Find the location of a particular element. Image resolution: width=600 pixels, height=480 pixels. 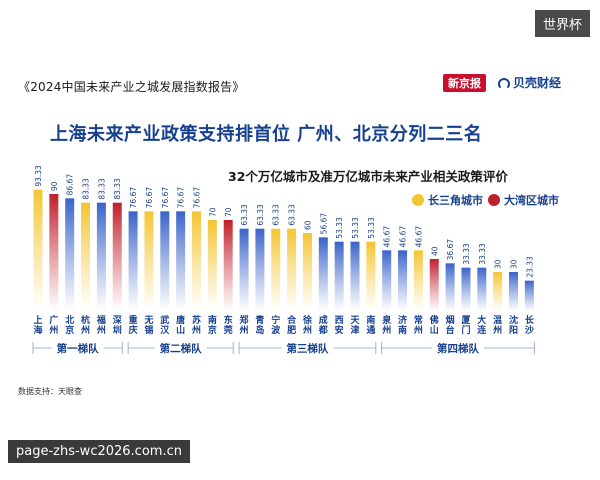

legend-item-yrd: 长三角城市 is located at coordinates (447, 200).